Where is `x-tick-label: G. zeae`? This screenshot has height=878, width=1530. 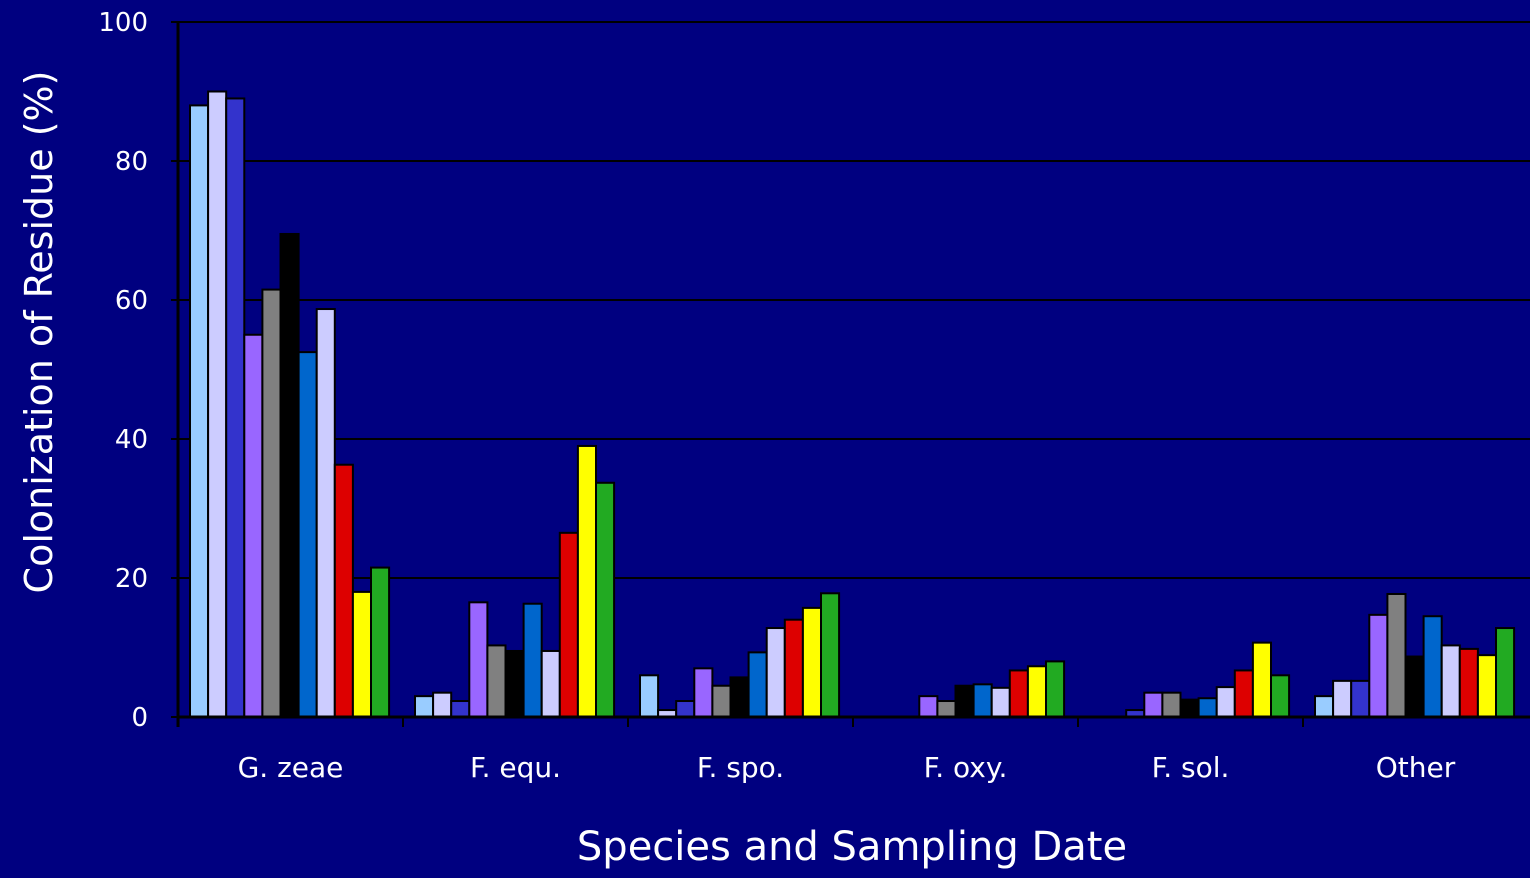
x-tick-label: G. zeae is located at coordinates (291, 767).